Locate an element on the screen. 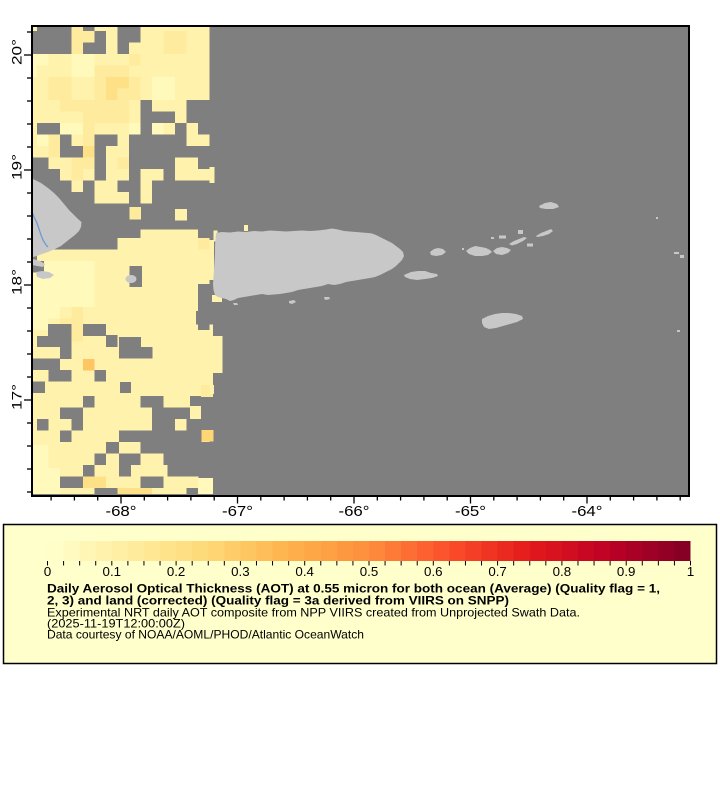  svg-text: -66° is located at coordinates (354, 512).